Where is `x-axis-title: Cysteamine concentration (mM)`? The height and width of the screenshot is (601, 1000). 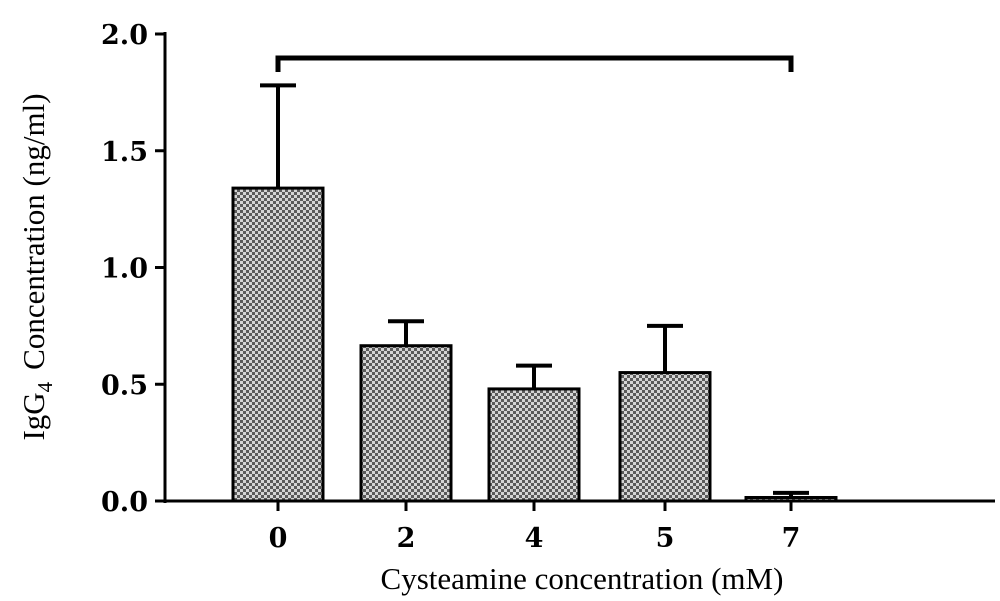 x-axis-title: Cysteamine concentration (mM) is located at coordinates (582, 578).